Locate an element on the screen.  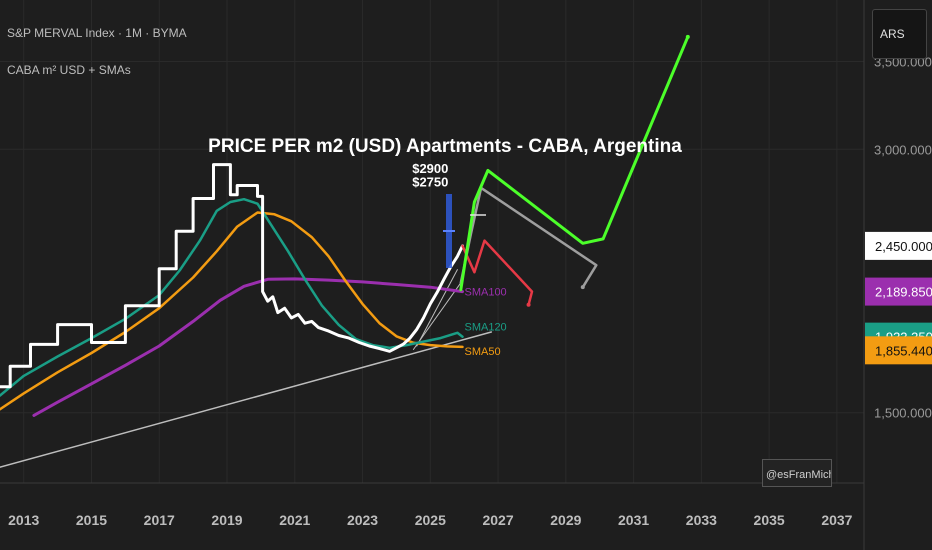
x-tick-label: 2015 is located at coordinates (91, 520).